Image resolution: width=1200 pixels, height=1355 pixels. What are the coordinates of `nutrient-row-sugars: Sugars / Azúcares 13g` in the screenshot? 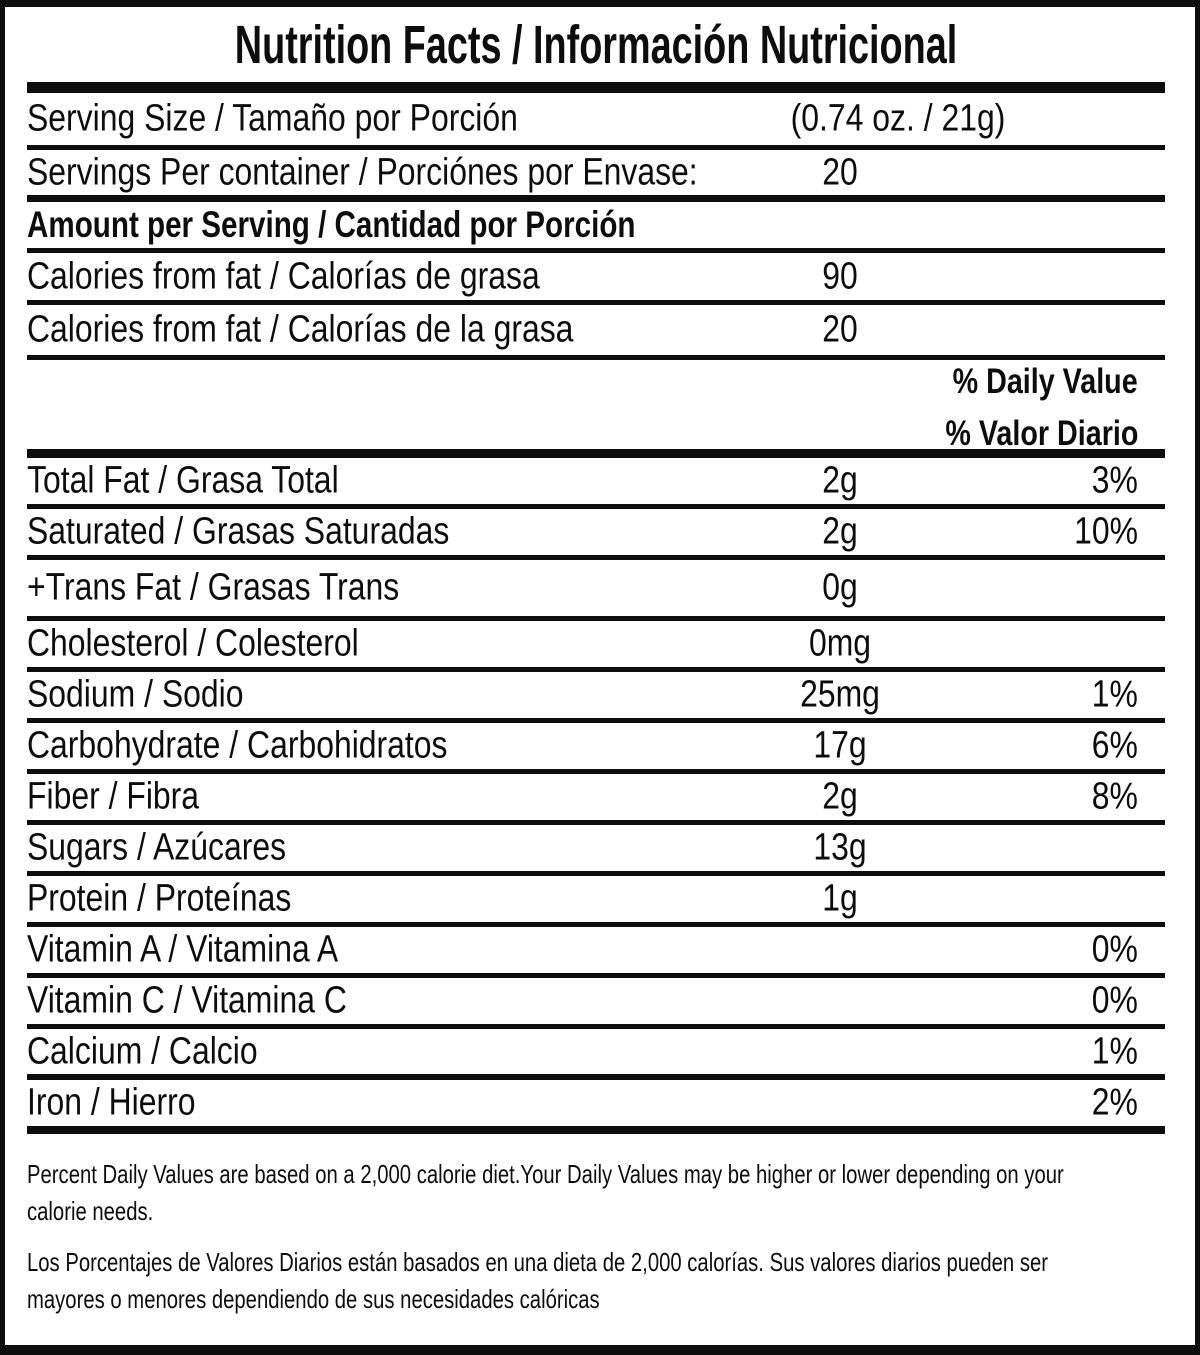 It's located at (596, 850).